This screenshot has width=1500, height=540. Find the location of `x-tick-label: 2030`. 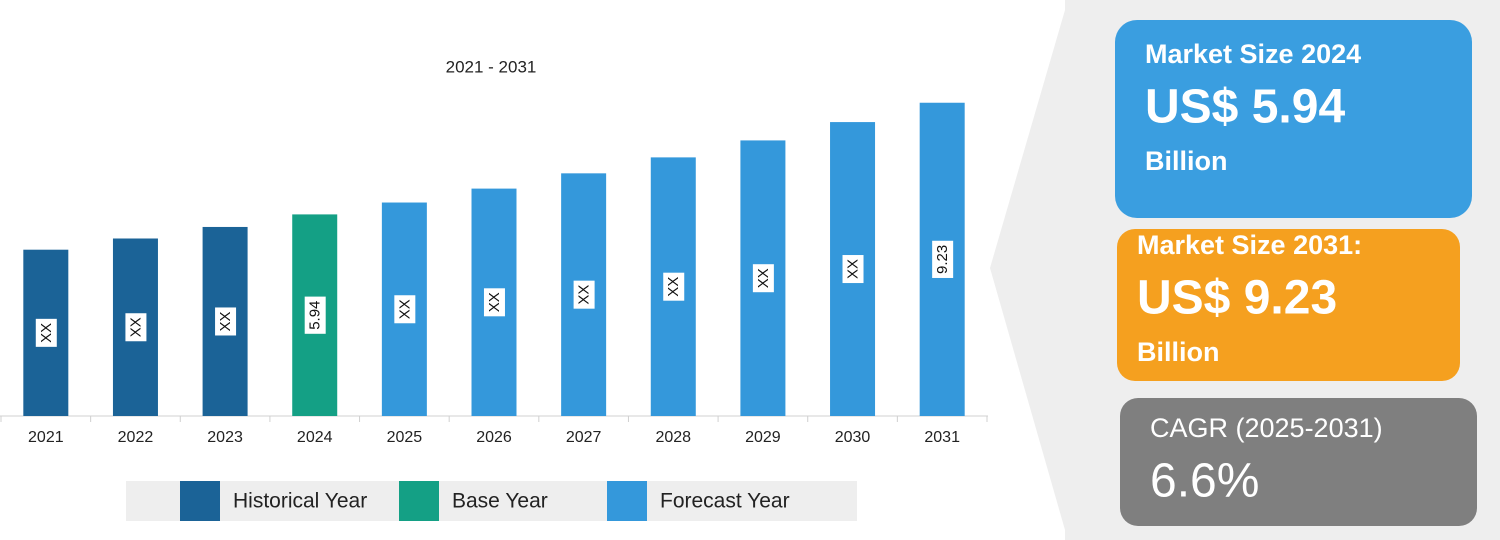

x-tick-label: 2030 is located at coordinates (853, 437).